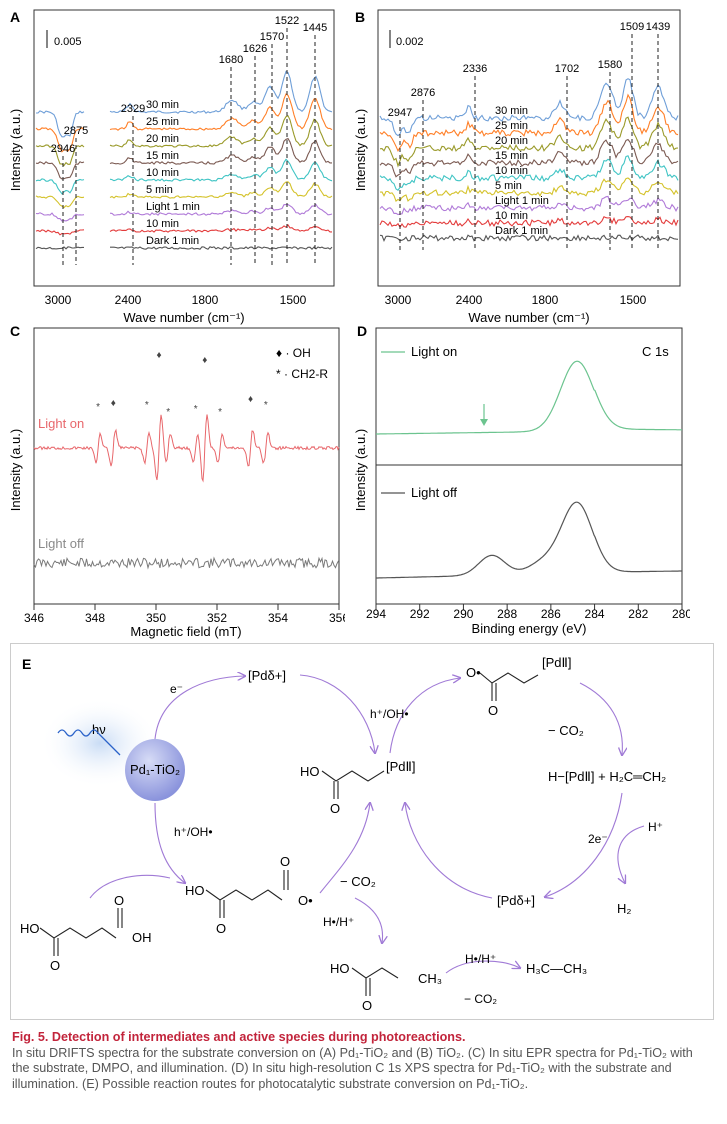  What do you see at coordinates (193, 832) in the screenshot?
I see `h-oh-left: h⁺/OH•` at bounding box center [193, 832].